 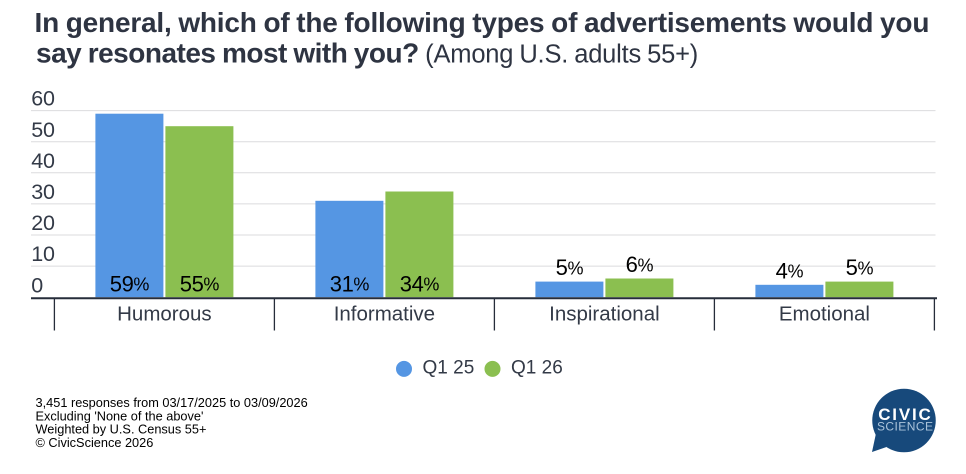 I want to click on svg-text: Emotional, so click(x=824, y=314).